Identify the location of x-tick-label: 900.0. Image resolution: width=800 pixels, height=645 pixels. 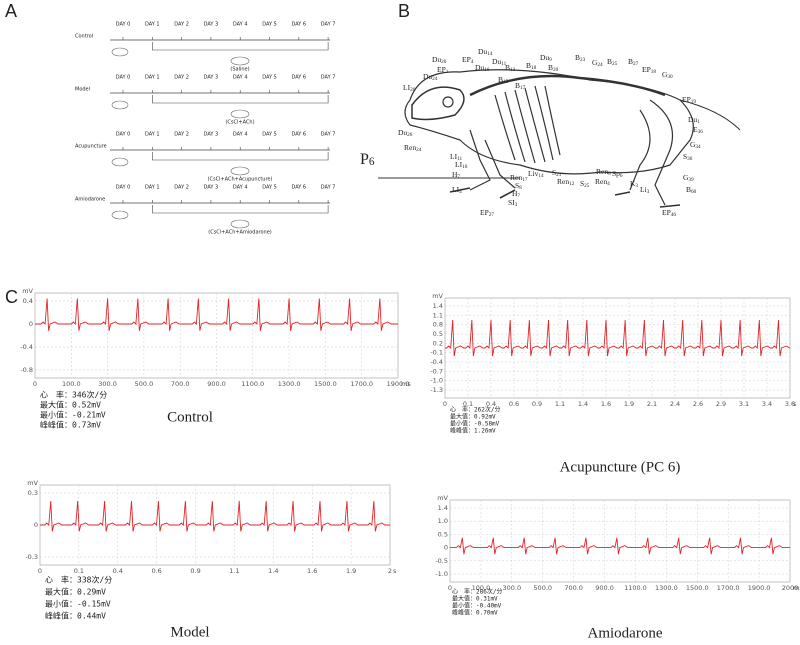
(216, 384).